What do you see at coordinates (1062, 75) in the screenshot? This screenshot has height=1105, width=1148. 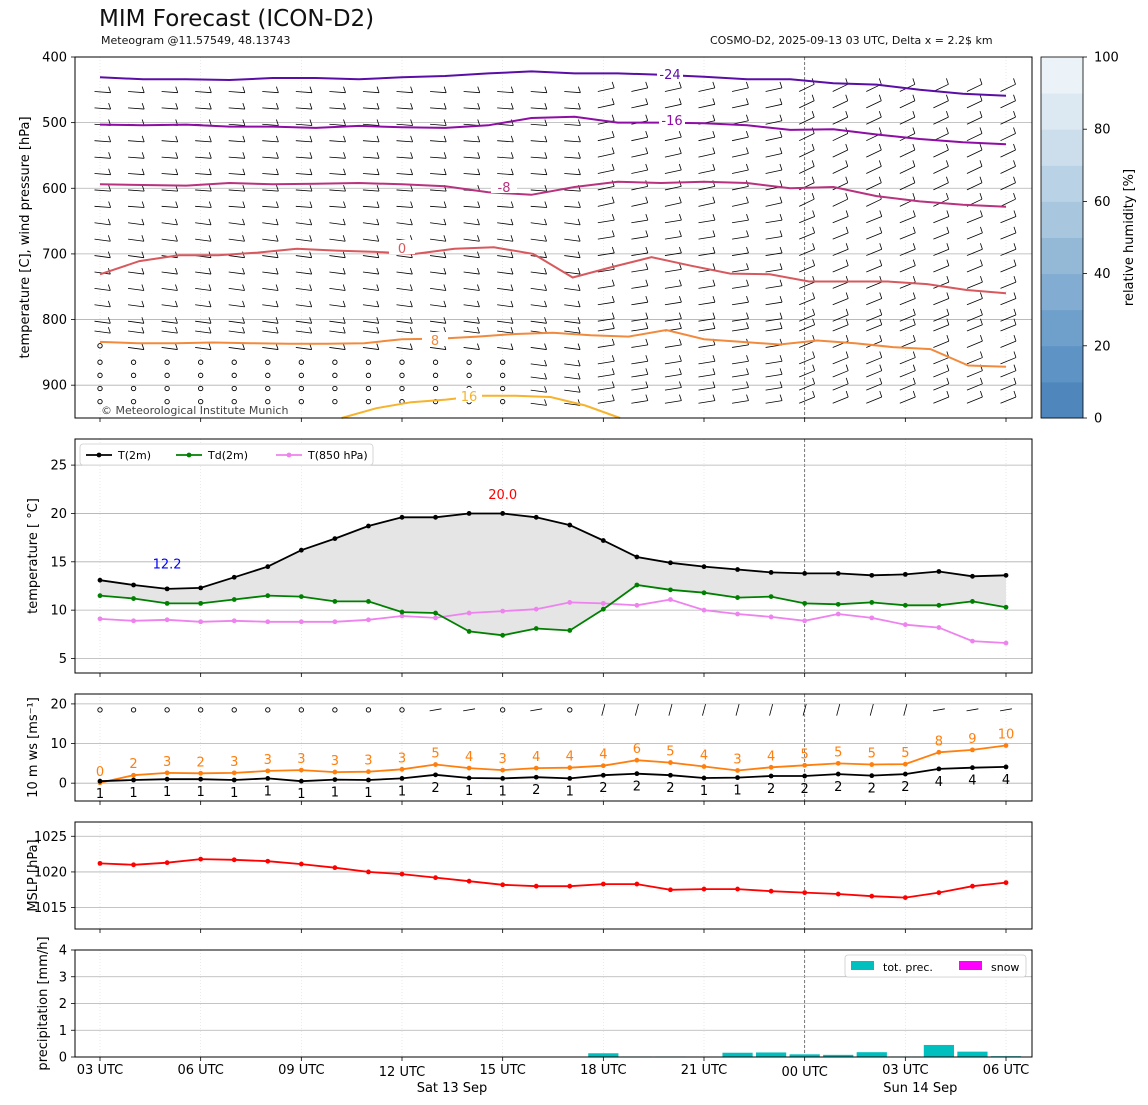 I see `colorbar-segment` at bounding box center [1062, 75].